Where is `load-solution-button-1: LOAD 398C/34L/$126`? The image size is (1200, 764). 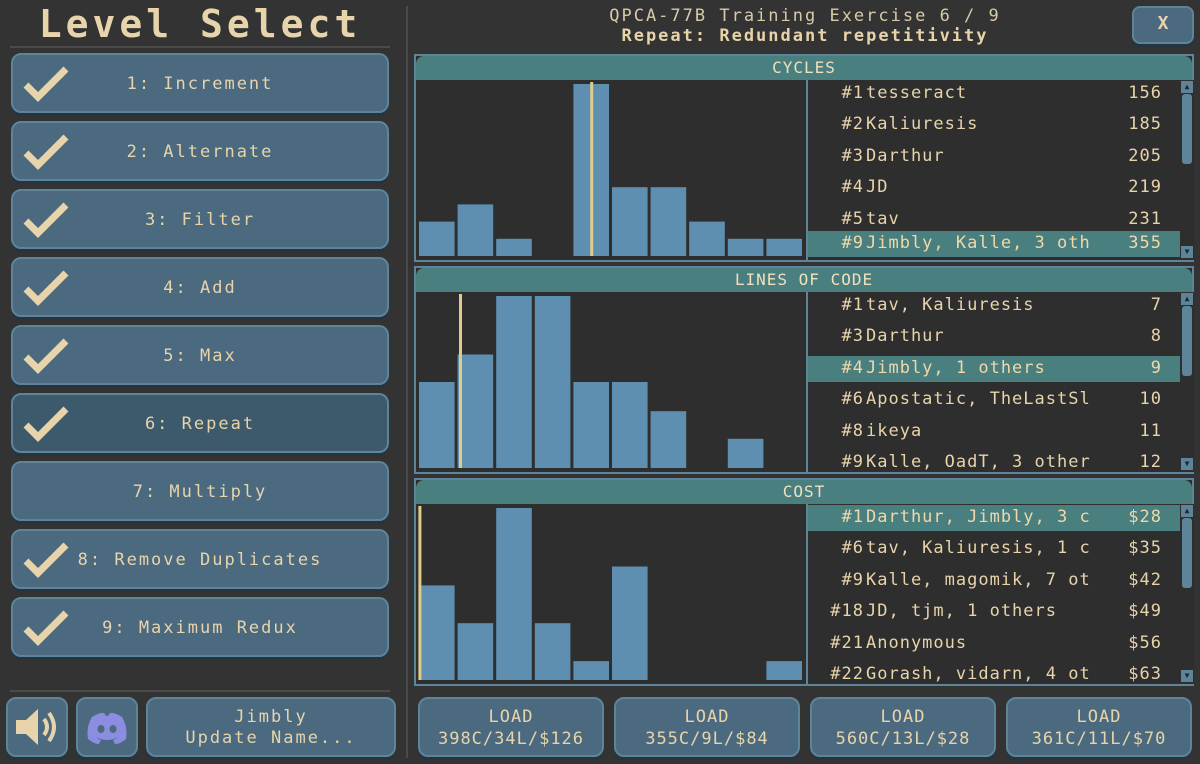 load-solution-button-1: LOAD 398C/34L/$126 is located at coordinates (511, 727).